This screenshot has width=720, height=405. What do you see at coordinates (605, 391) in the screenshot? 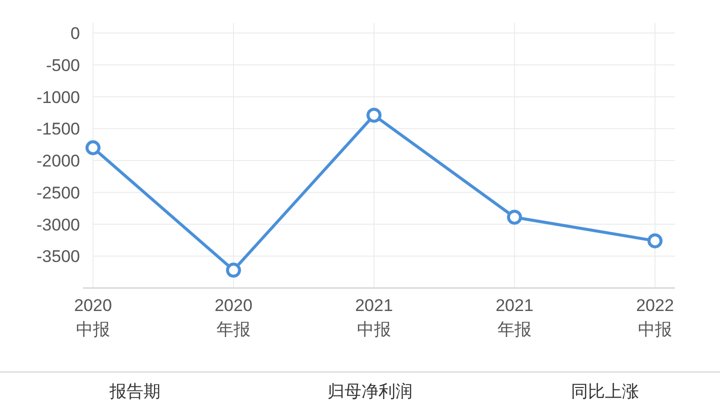
I see `text: 同比上涨` at bounding box center [605, 391].